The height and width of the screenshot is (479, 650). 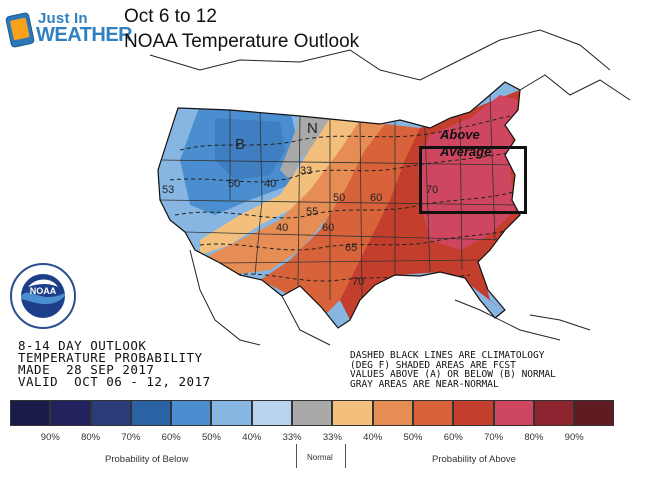 I want to click on outlook-line: TEMPERATURE PROBABILITY, so click(x=110, y=357).